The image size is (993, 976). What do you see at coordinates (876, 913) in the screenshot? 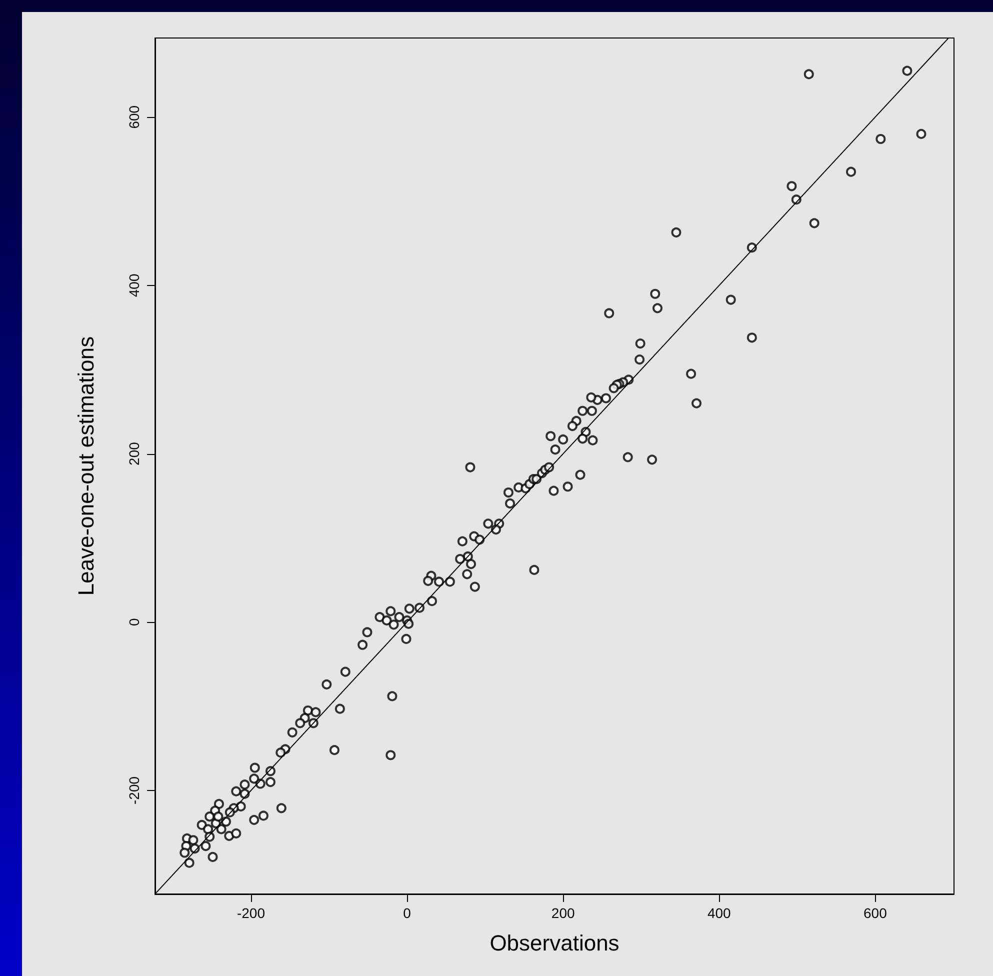
I see `x-tick-label: 600` at bounding box center [876, 913].